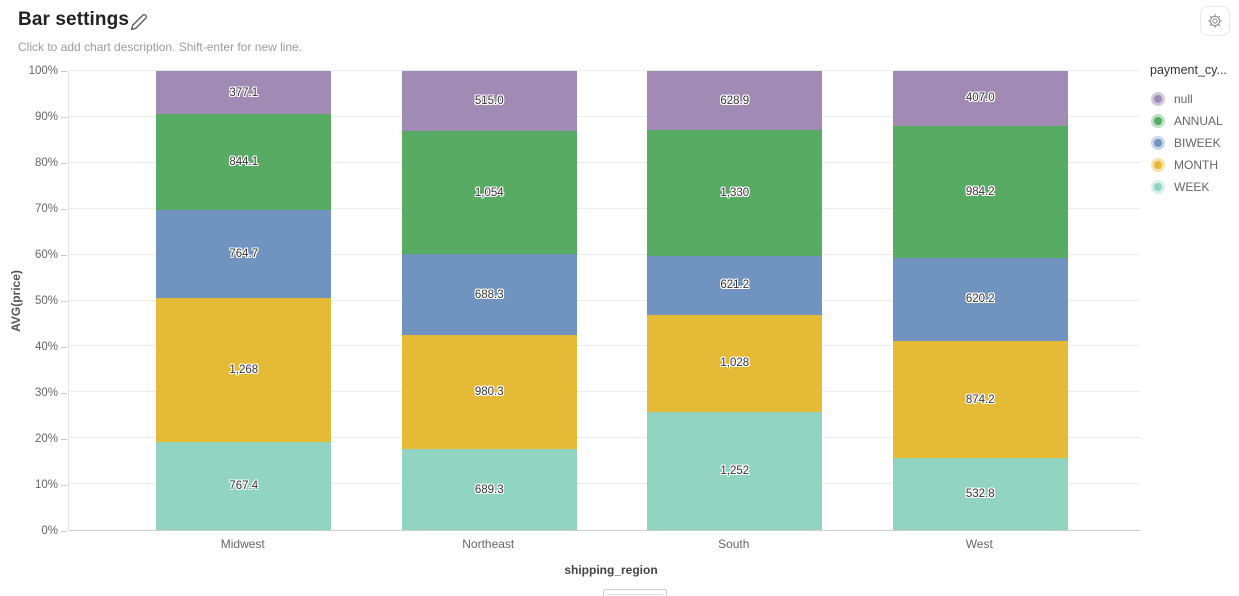 The height and width of the screenshot is (596, 1239). Describe the element at coordinates (46, 301) in the screenshot. I see `y-tick-label: 50%` at that location.